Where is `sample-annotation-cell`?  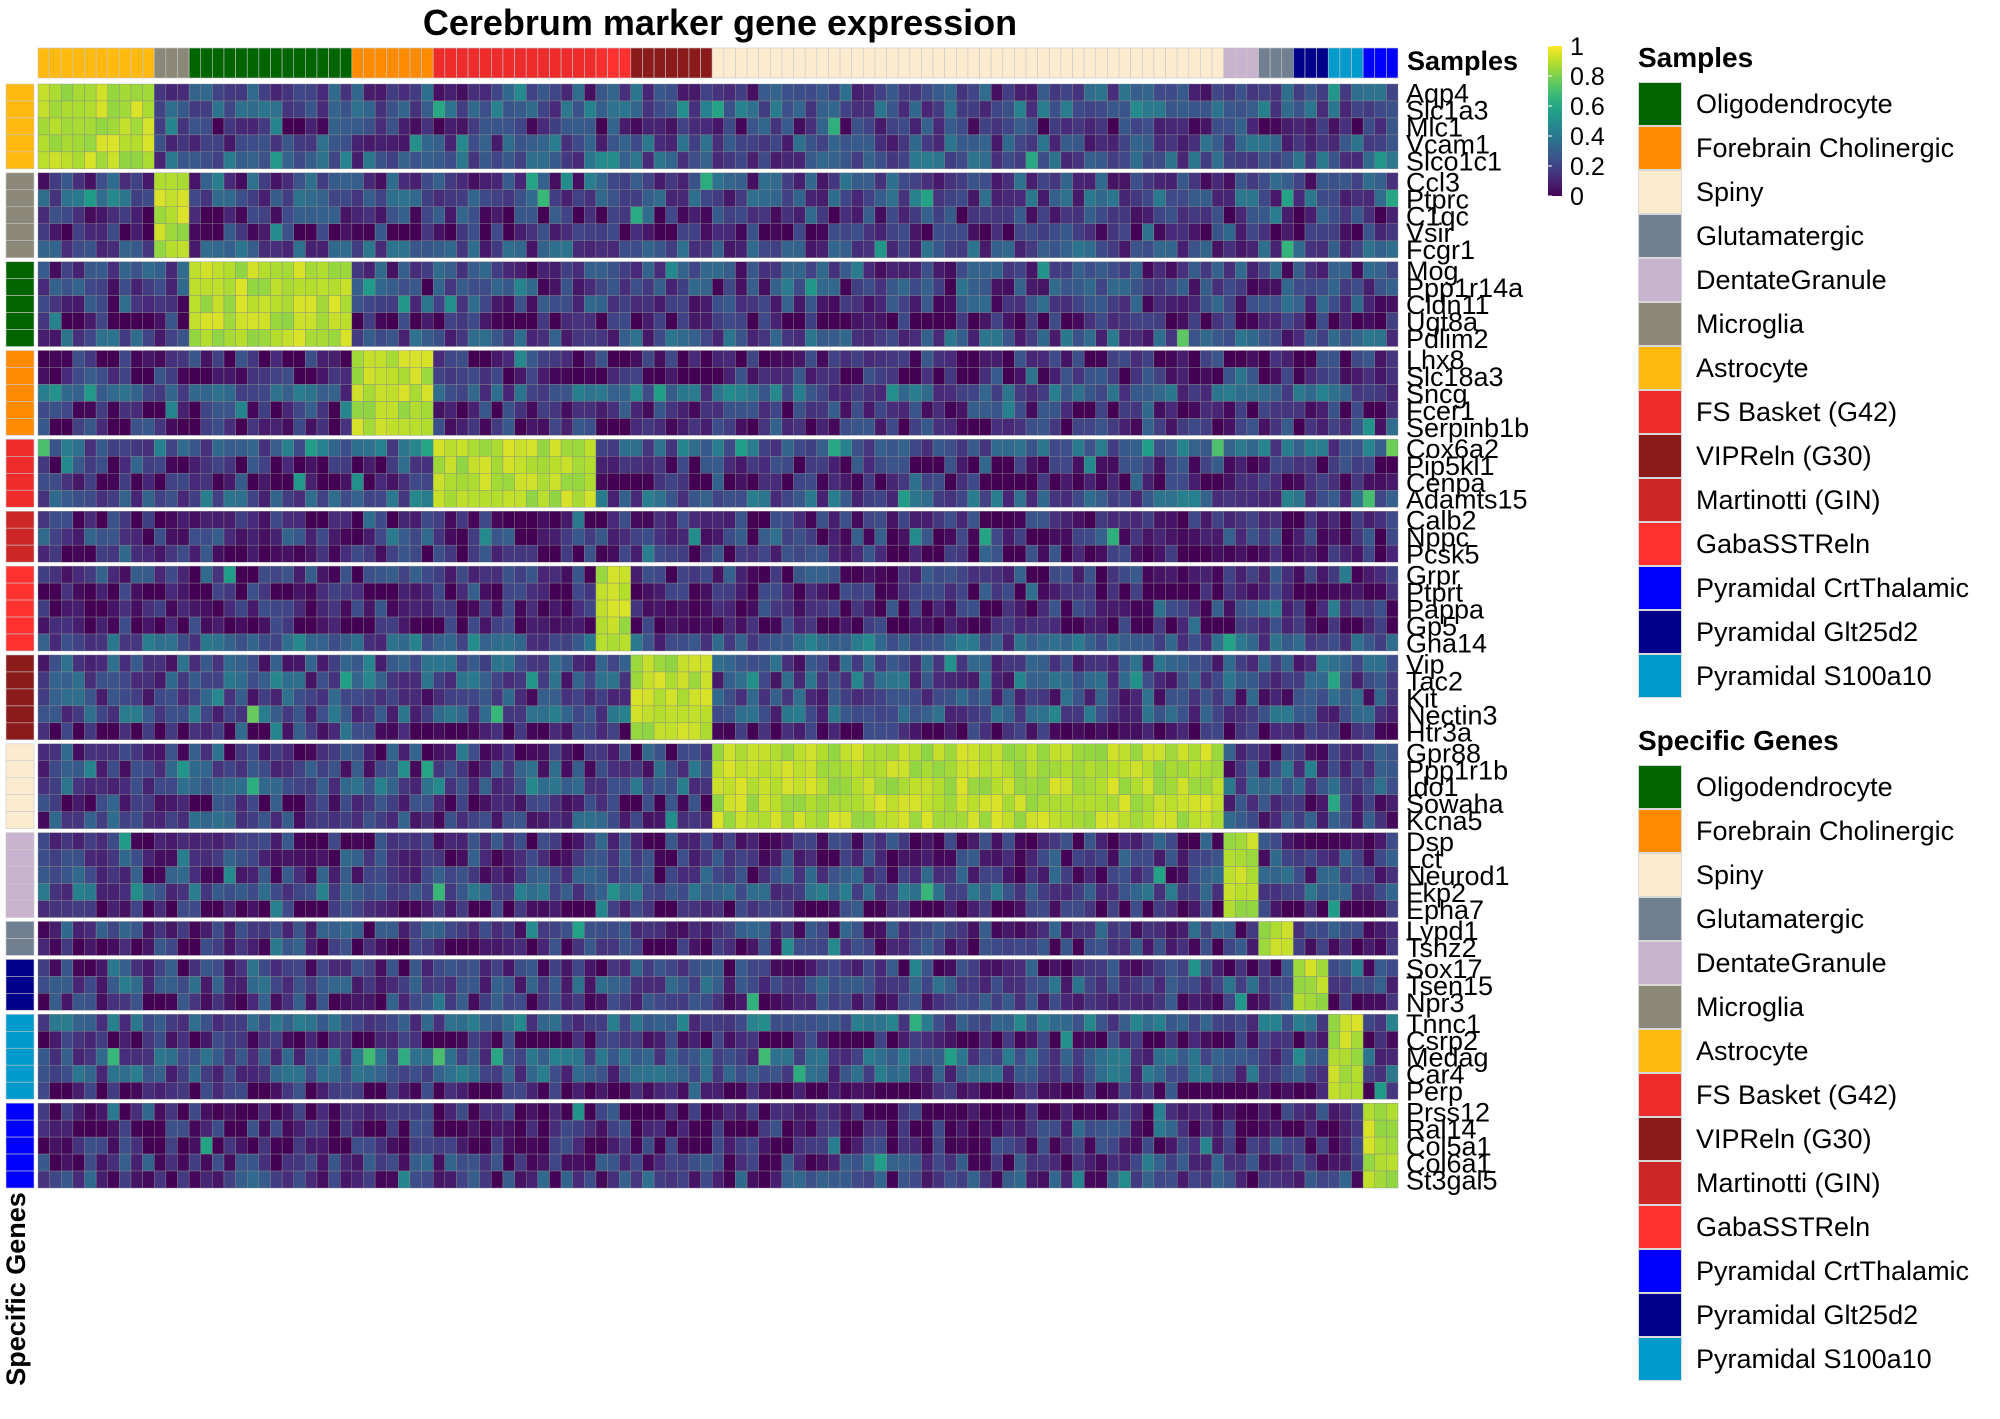
sample-annotation-cell is located at coordinates (322, 63).